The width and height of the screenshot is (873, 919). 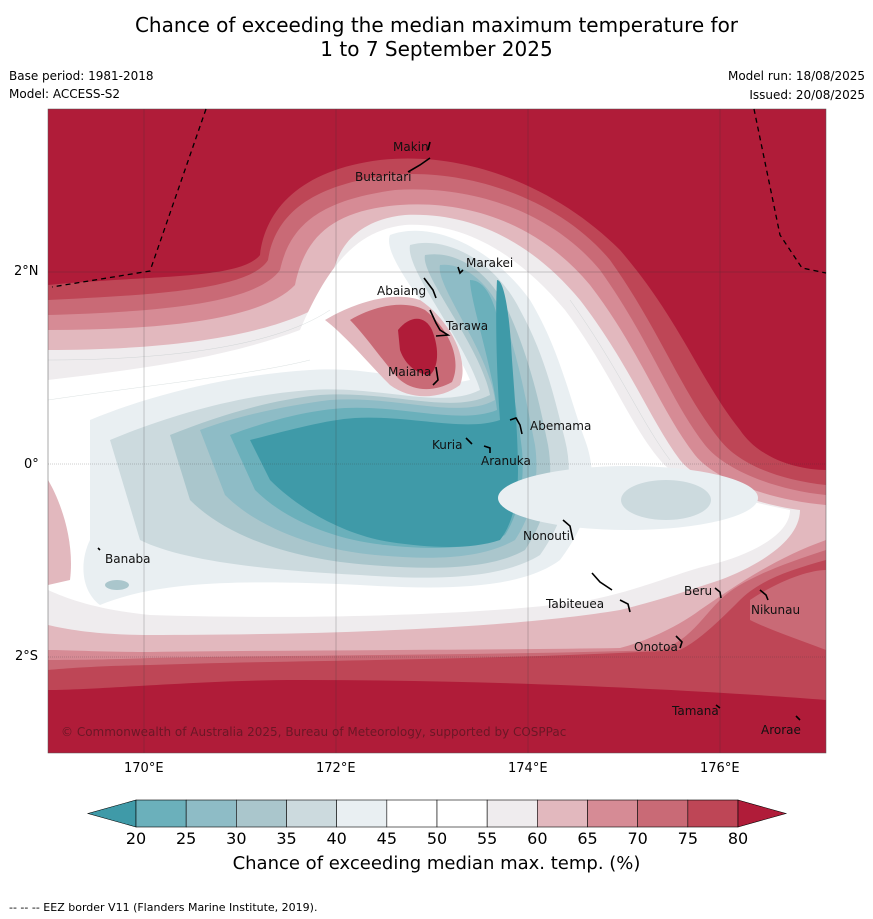 What do you see at coordinates (81, 76) in the screenshot?
I see `base-period: Base period: 1981-2018` at bounding box center [81, 76].